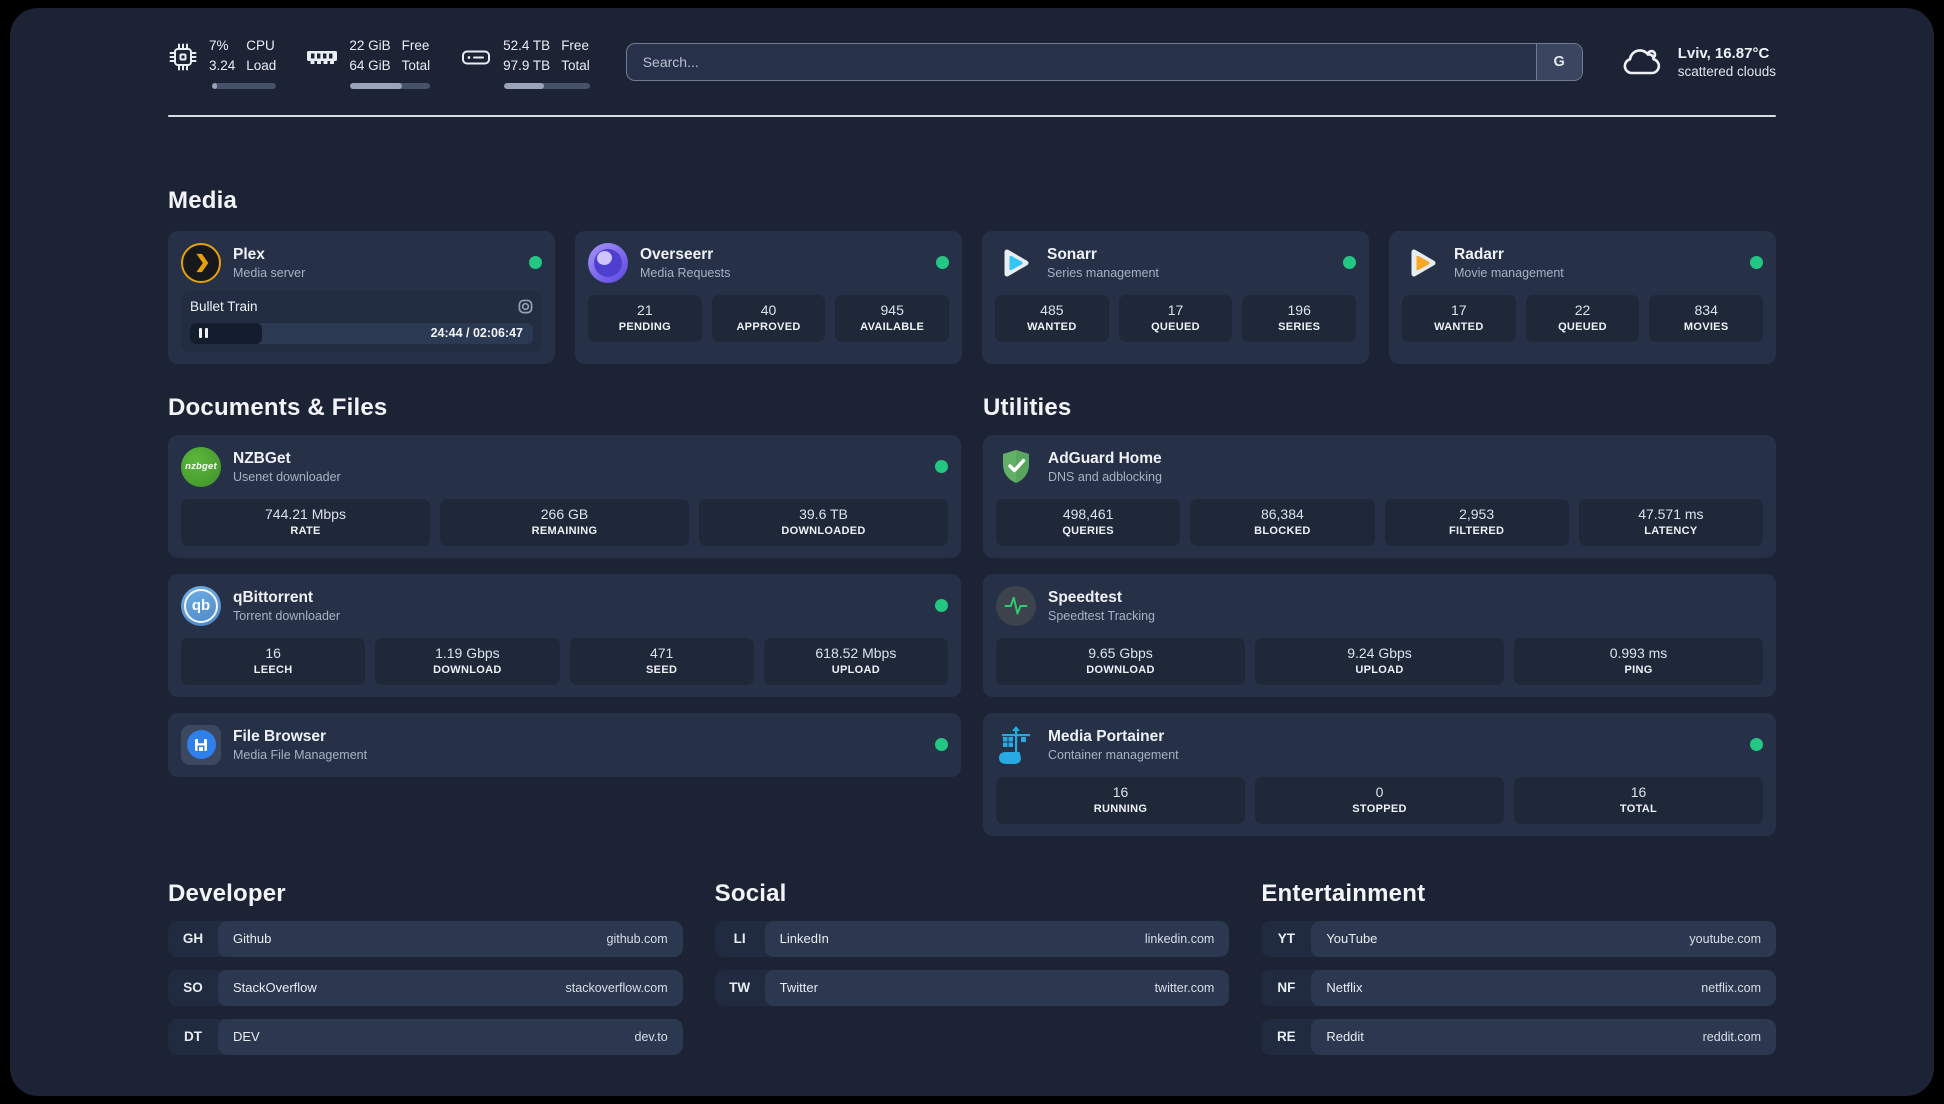 This screenshot has height=1104, width=1944. I want to click on cpu-usage-value: 7%, so click(219, 45).